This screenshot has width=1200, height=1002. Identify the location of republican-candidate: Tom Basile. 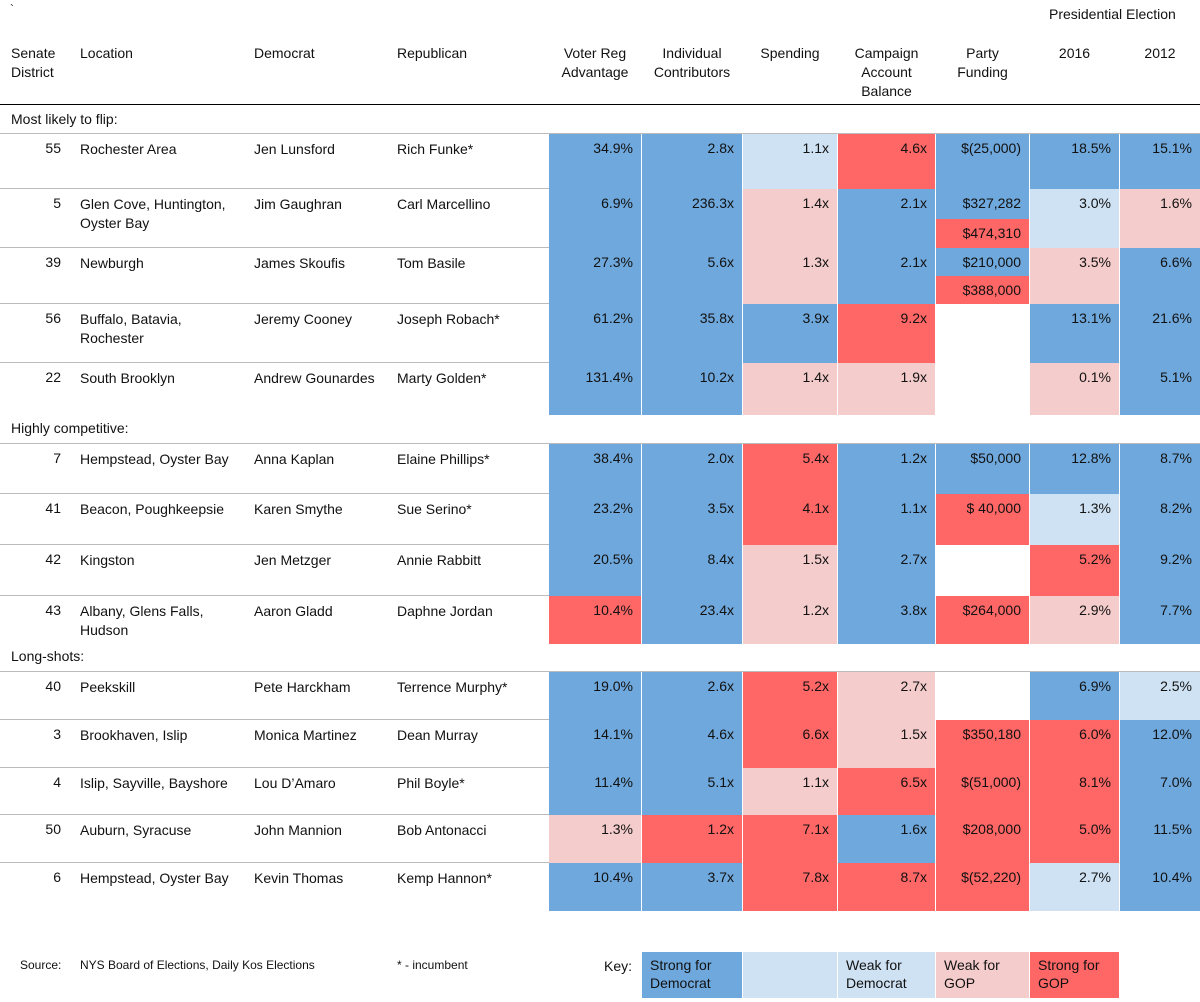
(431, 263).